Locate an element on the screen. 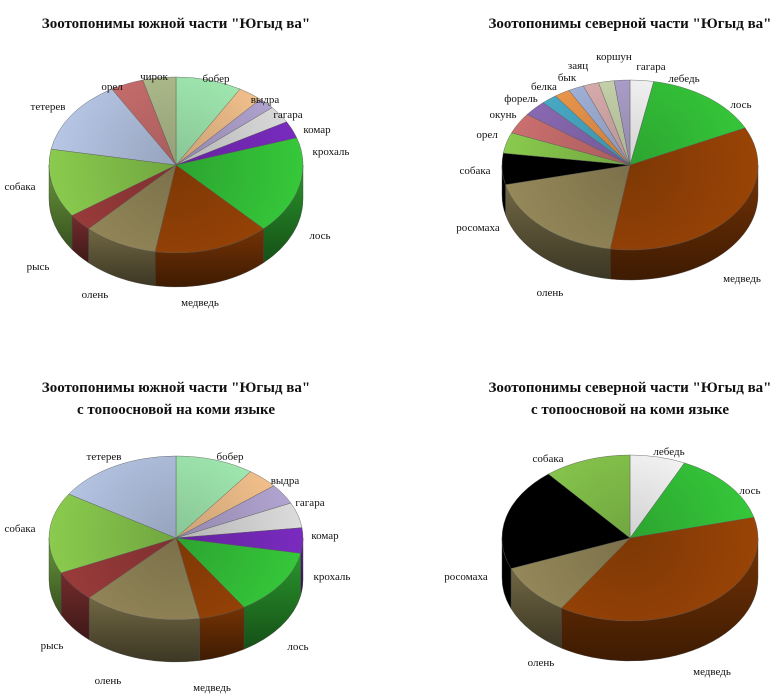 This screenshot has height=694, width=783. slice-label-бык: бык is located at coordinates (567, 78).